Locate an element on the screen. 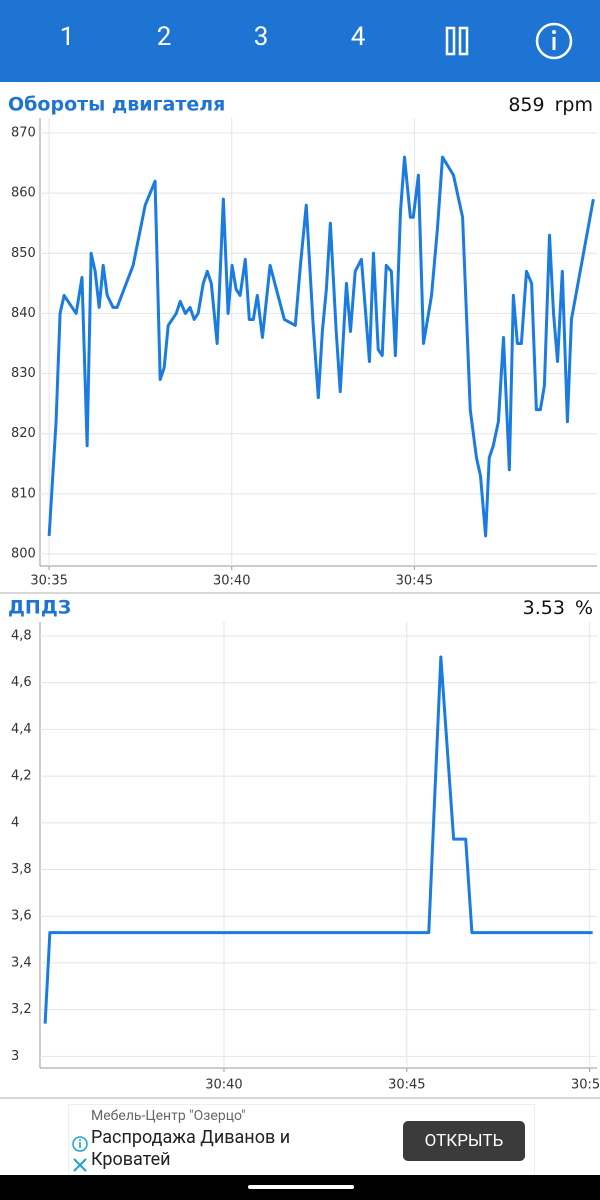 The width and height of the screenshot is (600, 1200). y-tick-label: 3,8 is located at coordinates (21, 869).